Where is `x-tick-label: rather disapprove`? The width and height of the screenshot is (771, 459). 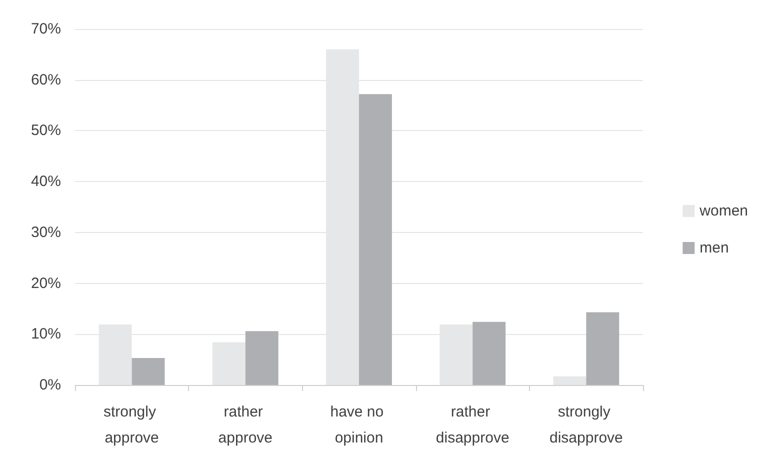 x-tick-label: rather disapprove is located at coordinates (473, 425).